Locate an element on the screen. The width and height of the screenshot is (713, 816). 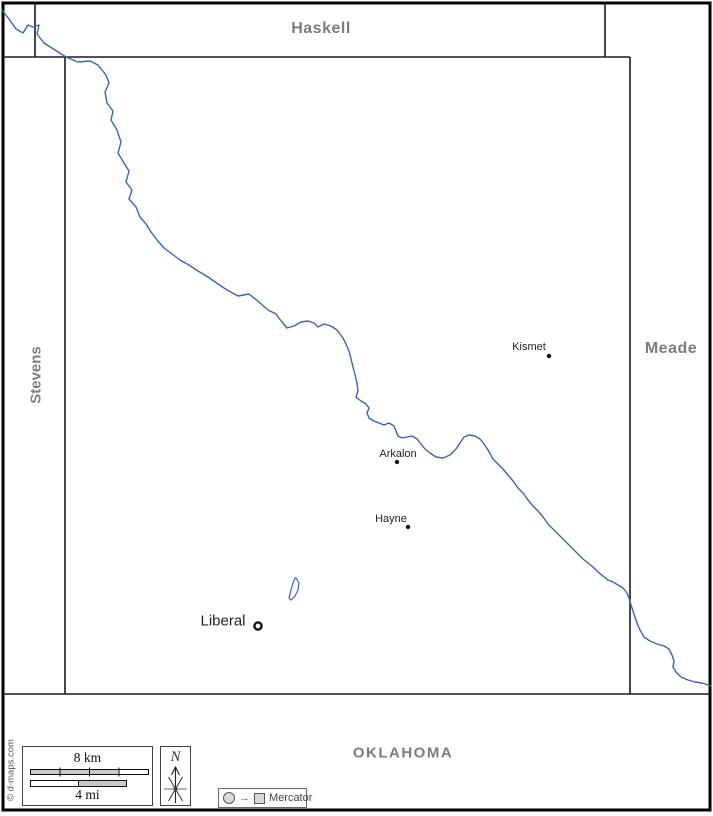
scale-box: 8 km 4 mi is located at coordinates (87, 776).